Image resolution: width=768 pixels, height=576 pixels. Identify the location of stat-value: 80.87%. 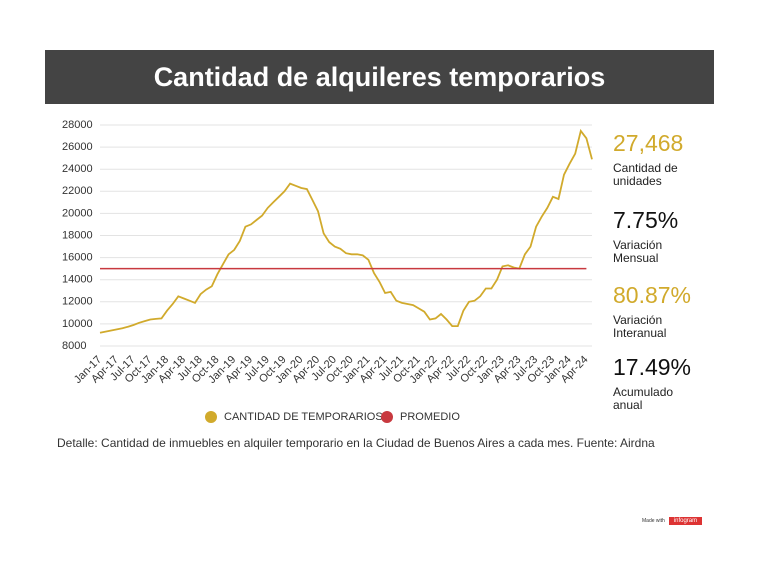
(652, 295).